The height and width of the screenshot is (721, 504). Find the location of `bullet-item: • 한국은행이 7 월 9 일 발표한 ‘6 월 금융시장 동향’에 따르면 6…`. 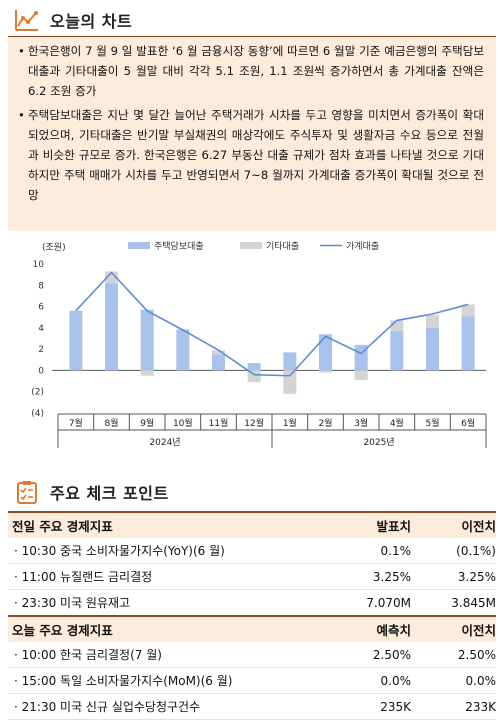

bullet-item: • 한국은행이 7 월 9 일 발표한 ‘6 월 금융시장 동향’에 따르면 6… is located at coordinates (251, 71).